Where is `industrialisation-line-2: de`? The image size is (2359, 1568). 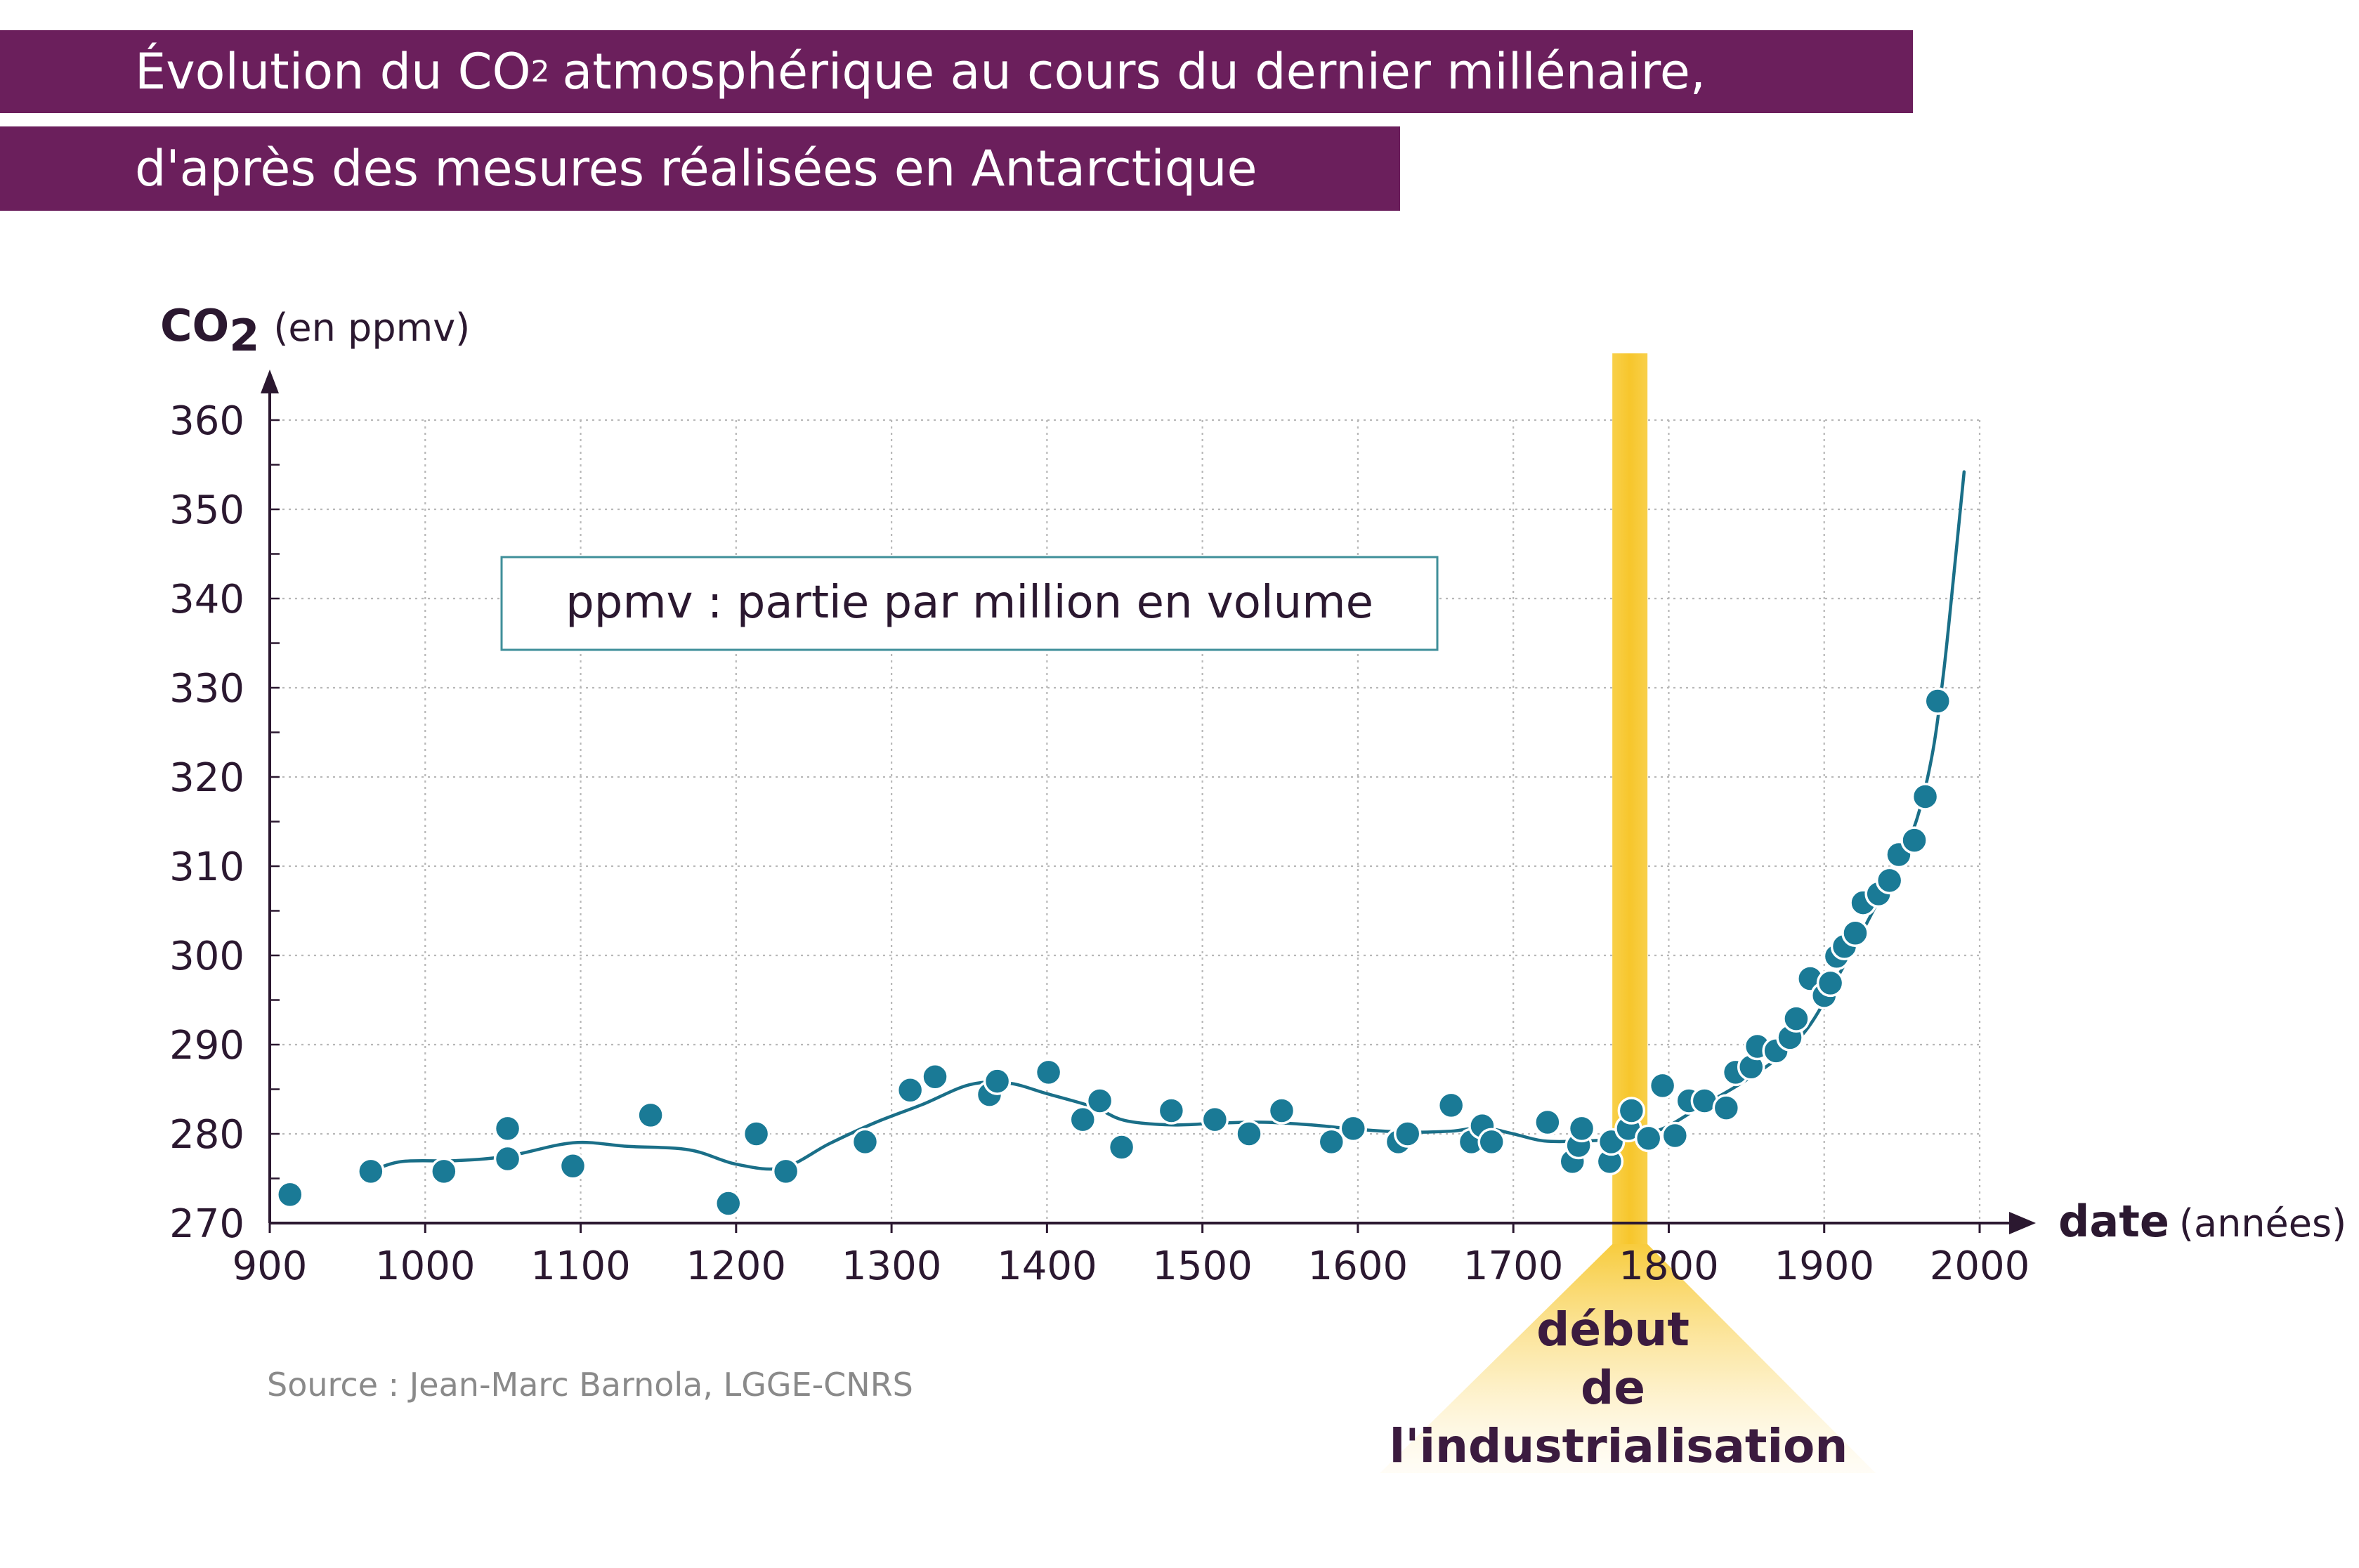 industrialisation-line-2: de is located at coordinates (1613, 1388).